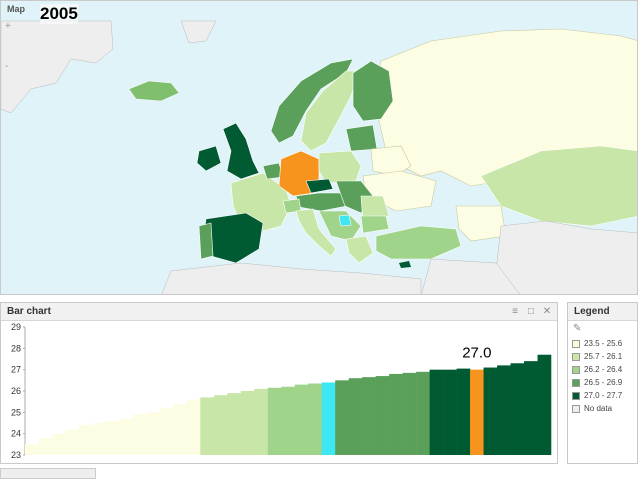 Image resolution: width=638 pixels, height=479 pixels. Describe the element at coordinates (16, 348) in the screenshot. I see `y-tick-label: 28` at that location.